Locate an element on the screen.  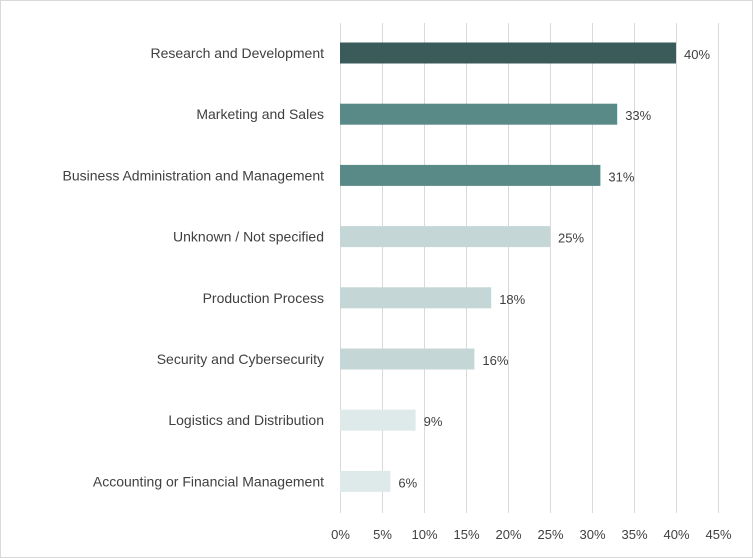
category-label: Marketing and Sales is located at coordinates (260, 114).